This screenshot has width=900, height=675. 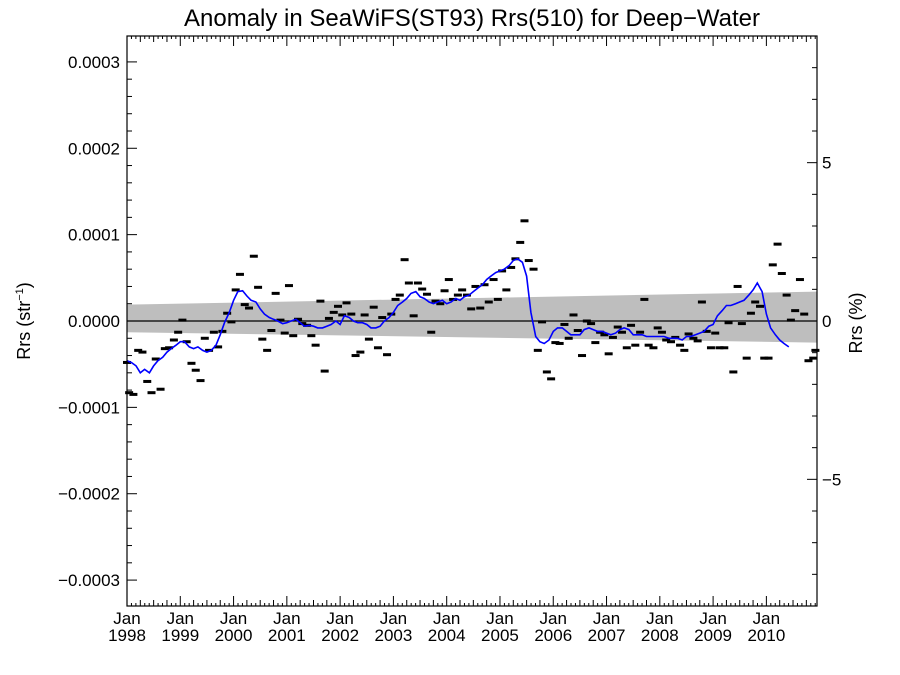 I want to click on y-axis-label: Rrs (str−1), so click(x=24, y=321).